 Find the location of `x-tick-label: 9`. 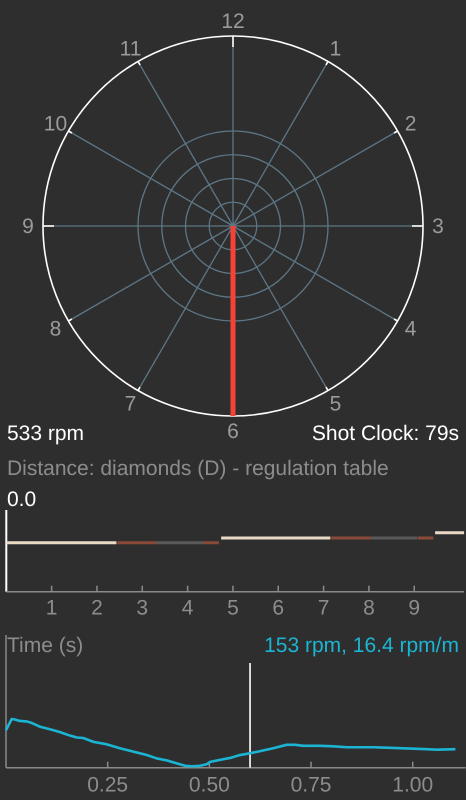

x-tick-label: 9 is located at coordinates (414, 608).